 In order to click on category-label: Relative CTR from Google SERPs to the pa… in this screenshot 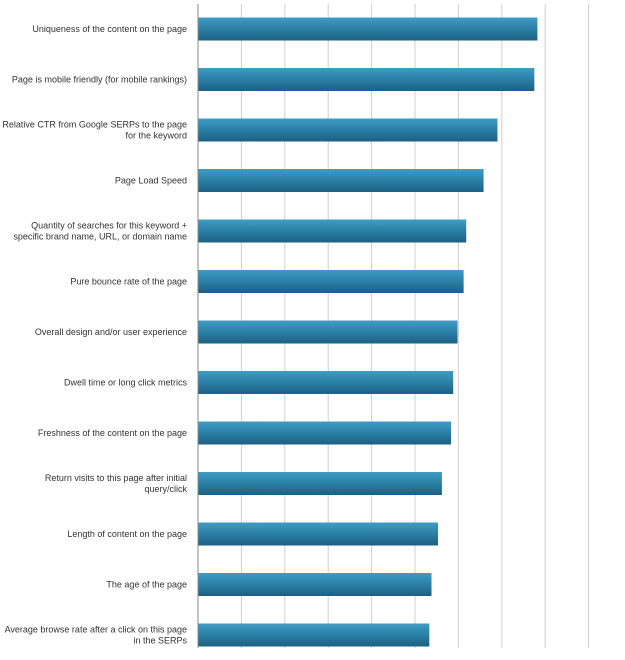, I will do `click(94, 130)`.